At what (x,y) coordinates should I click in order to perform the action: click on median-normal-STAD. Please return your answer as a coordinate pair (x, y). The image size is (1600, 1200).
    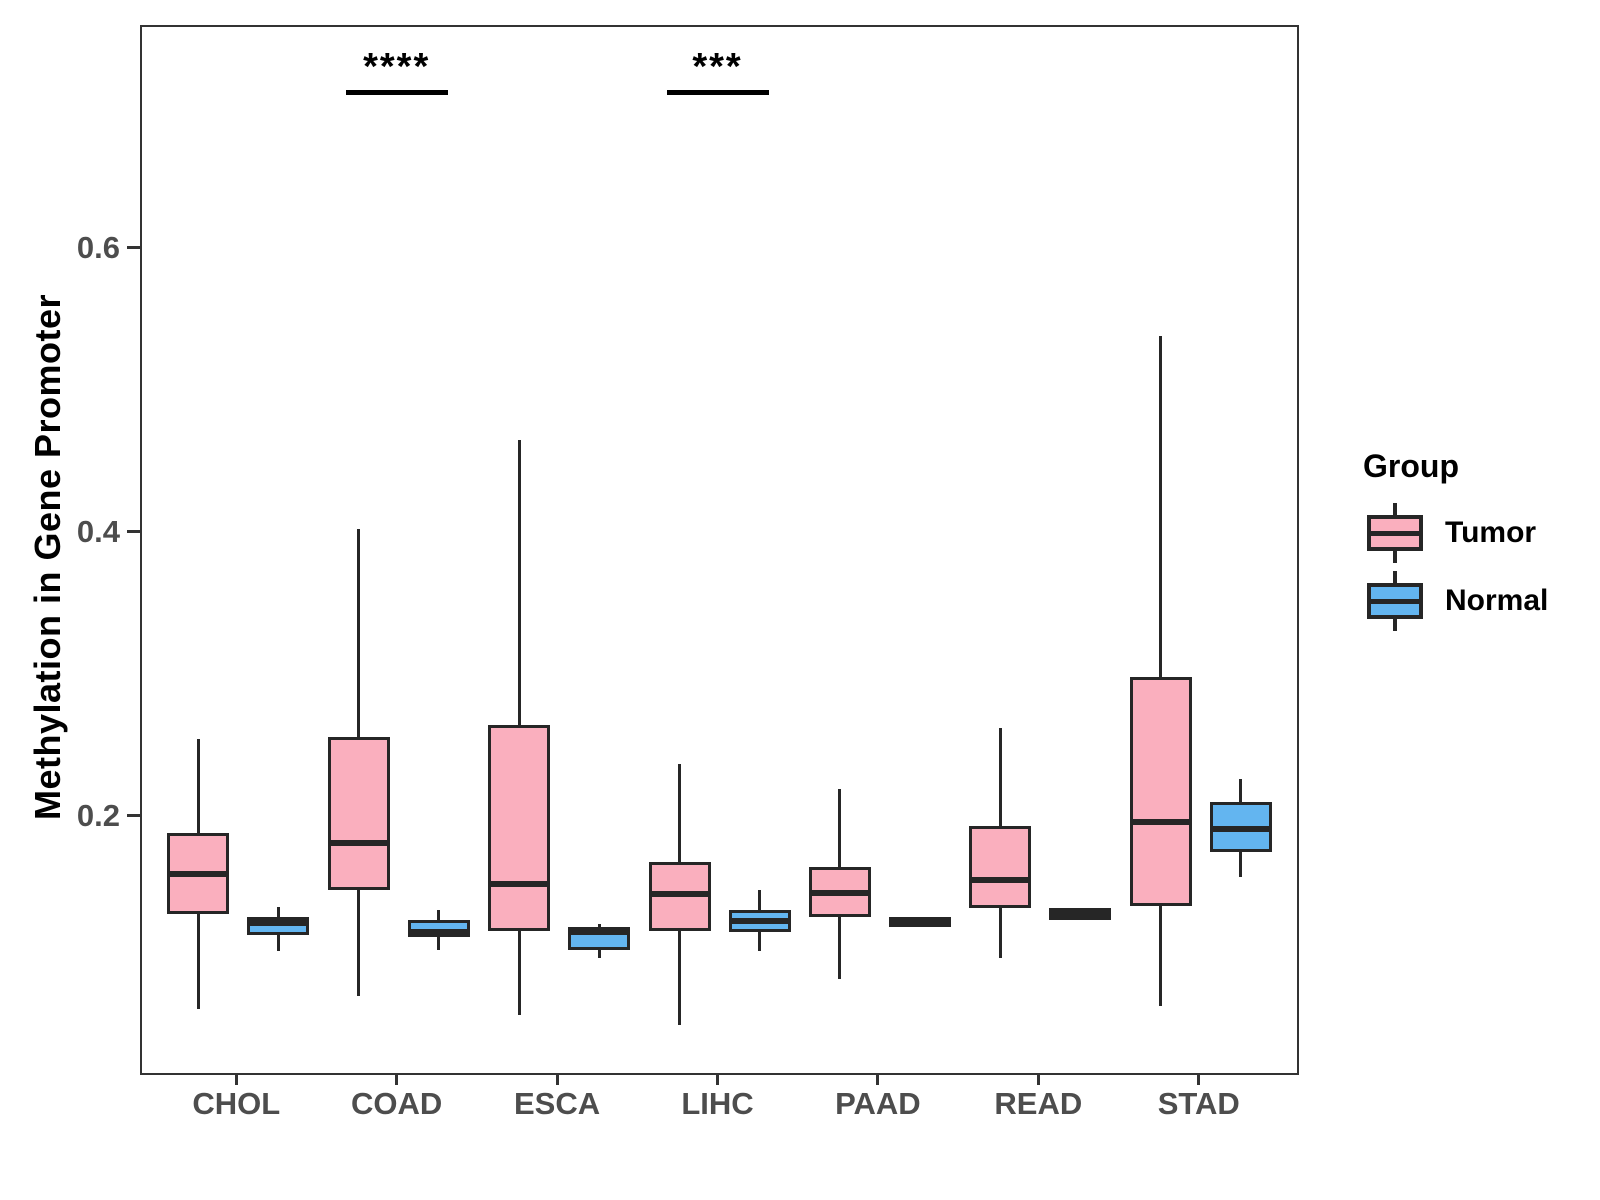
    Looking at the image, I should click on (1240, 828).